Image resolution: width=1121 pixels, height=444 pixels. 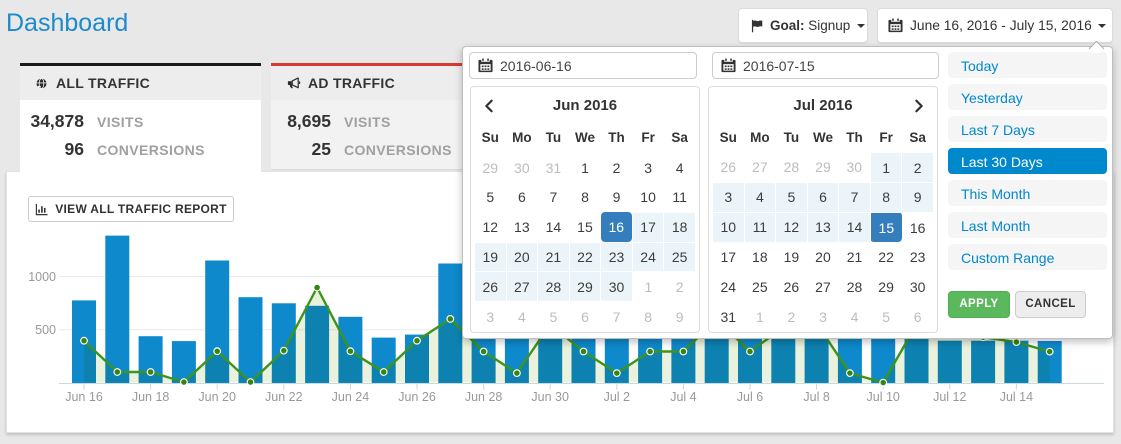 I want to click on svg-text: Jul 4, so click(x=683, y=397).